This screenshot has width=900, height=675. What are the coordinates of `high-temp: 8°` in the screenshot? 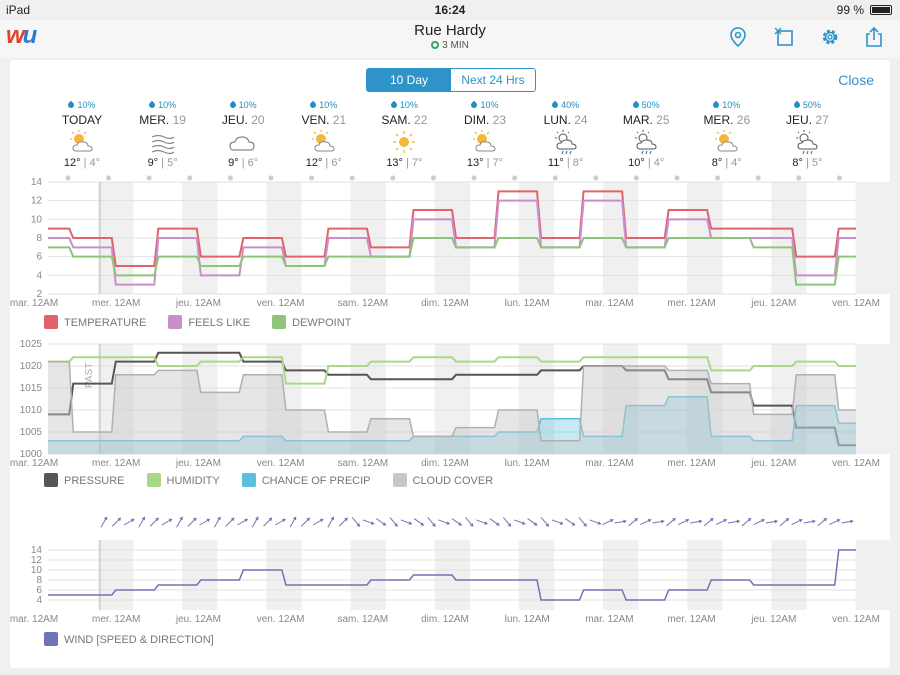 It's located at (797, 163).